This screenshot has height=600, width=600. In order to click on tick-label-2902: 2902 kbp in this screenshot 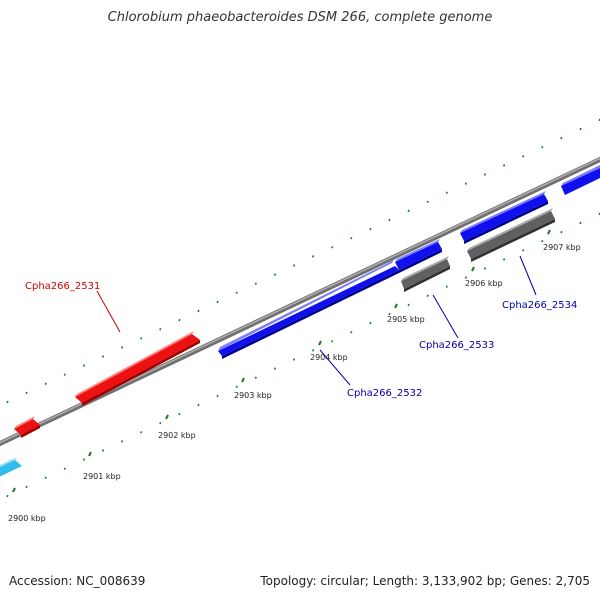, I will do `click(177, 435)`.